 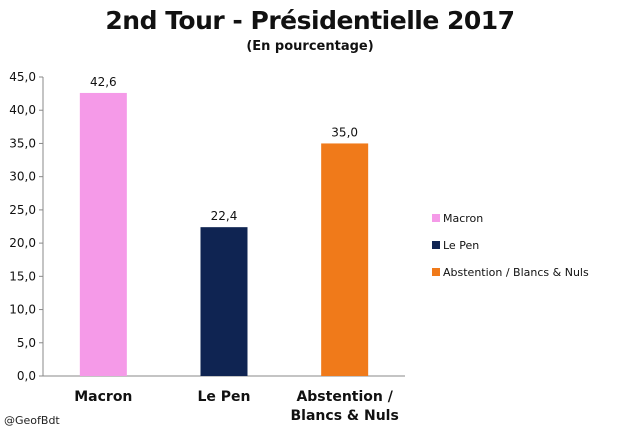 I want to click on category-label: Le Pen, so click(x=223, y=397).